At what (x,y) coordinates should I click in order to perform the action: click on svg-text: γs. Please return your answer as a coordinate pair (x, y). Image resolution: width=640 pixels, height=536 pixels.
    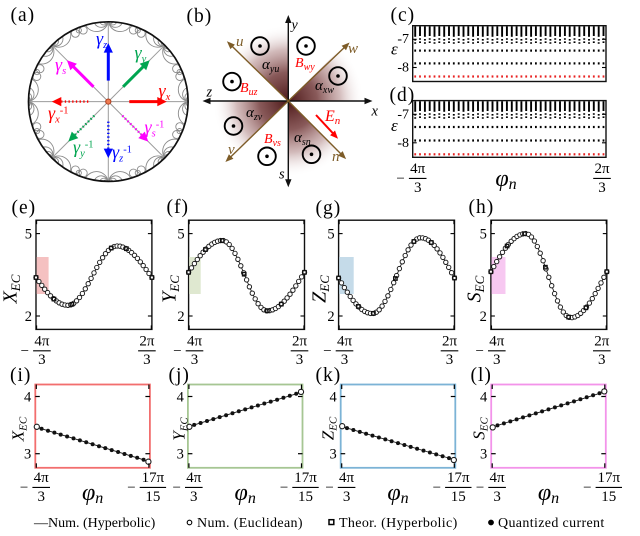
    Looking at the image, I should click on (60, 66).